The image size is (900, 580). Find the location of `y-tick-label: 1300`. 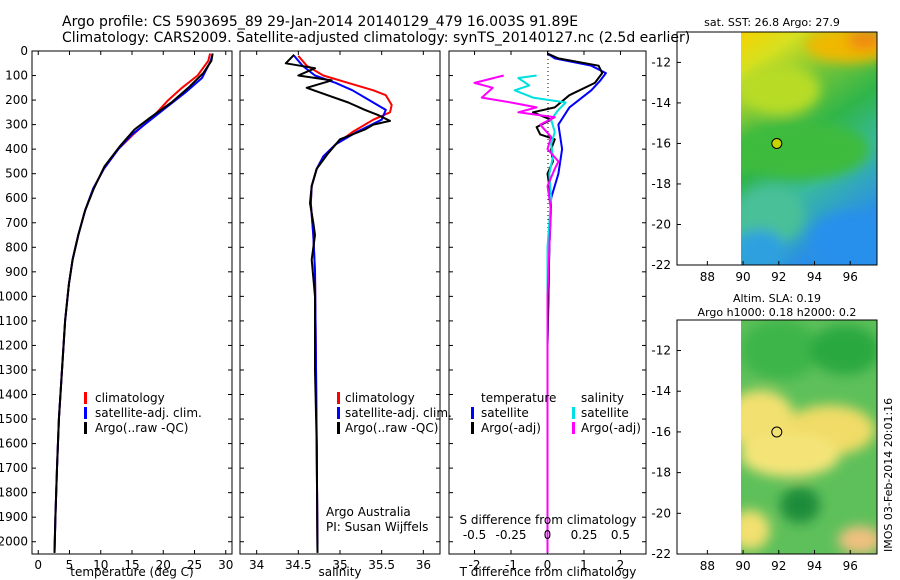

y-tick-label: 1300 is located at coordinates (14, 370).